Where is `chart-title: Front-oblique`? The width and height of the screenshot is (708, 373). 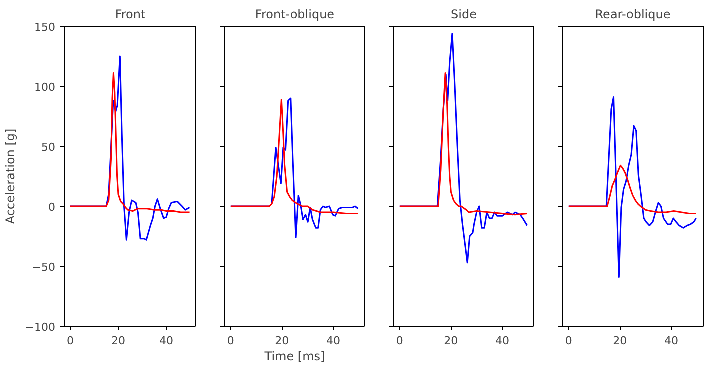
chart-title: Front-oblique is located at coordinates (295, 15).